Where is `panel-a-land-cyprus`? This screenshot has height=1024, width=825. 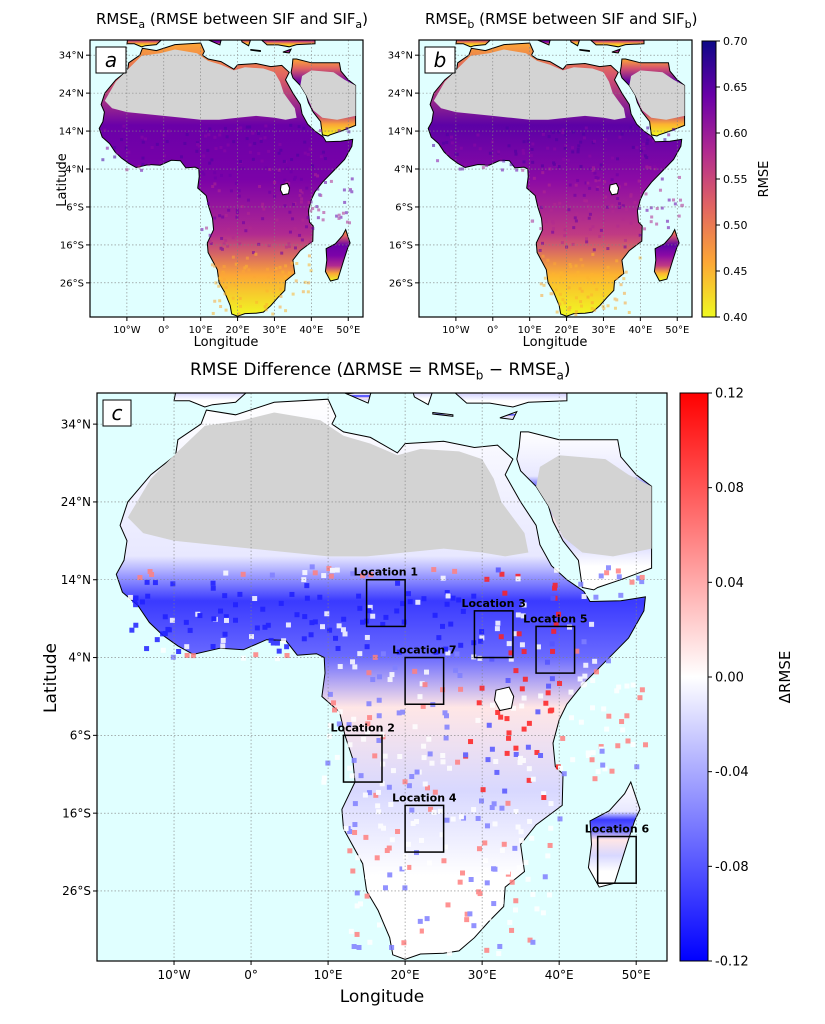
panel-a-land-cyprus is located at coordinates (287, 51).